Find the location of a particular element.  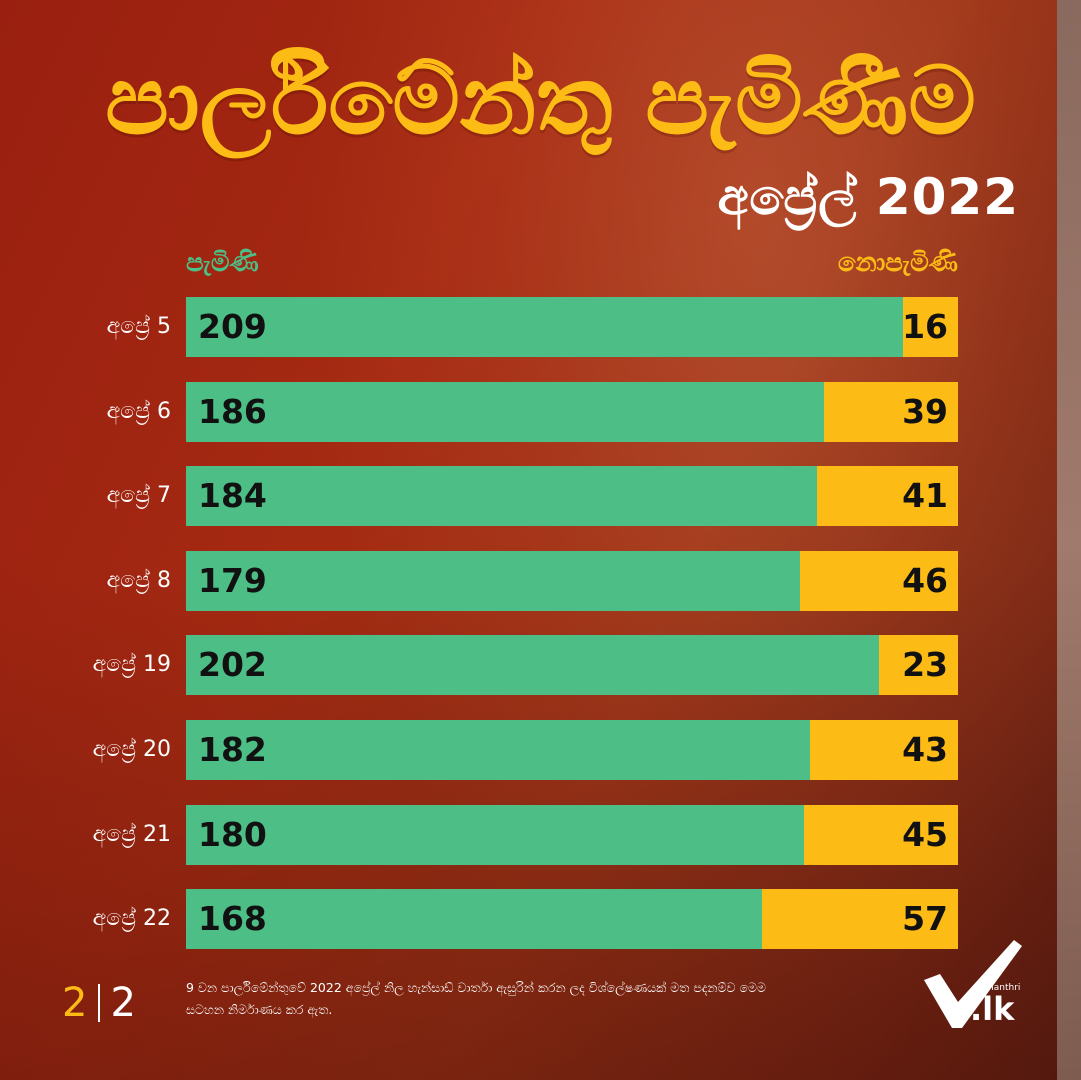

value-present: 186 is located at coordinates (232, 411).